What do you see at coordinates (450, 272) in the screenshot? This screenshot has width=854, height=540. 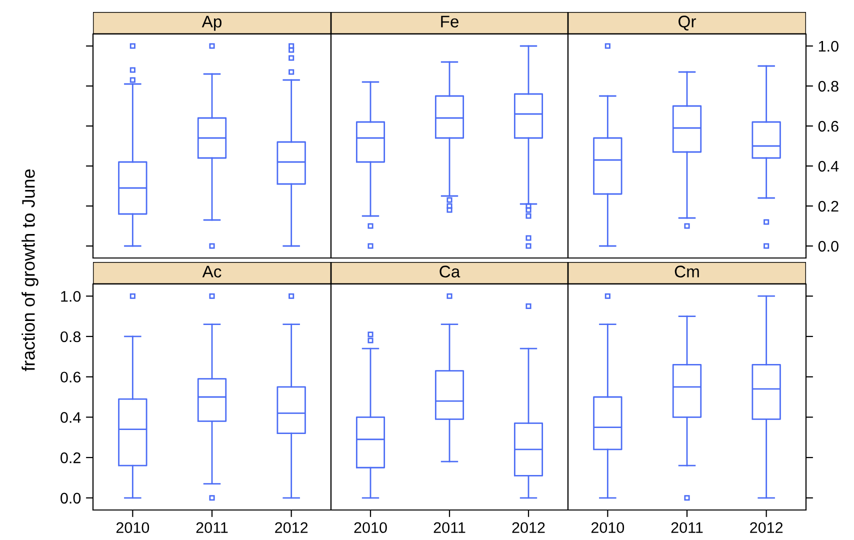 I see `chart-title: Ca` at bounding box center [450, 272].